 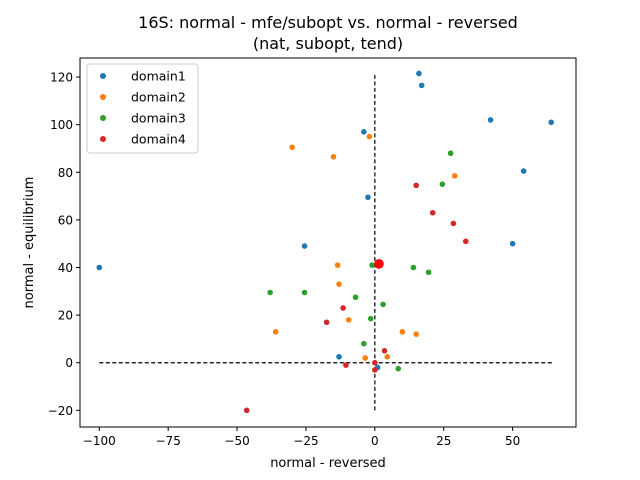 What do you see at coordinates (305, 441) in the screenshot?
I see `x-tick-label: −25` at bounding box center [305, 441].